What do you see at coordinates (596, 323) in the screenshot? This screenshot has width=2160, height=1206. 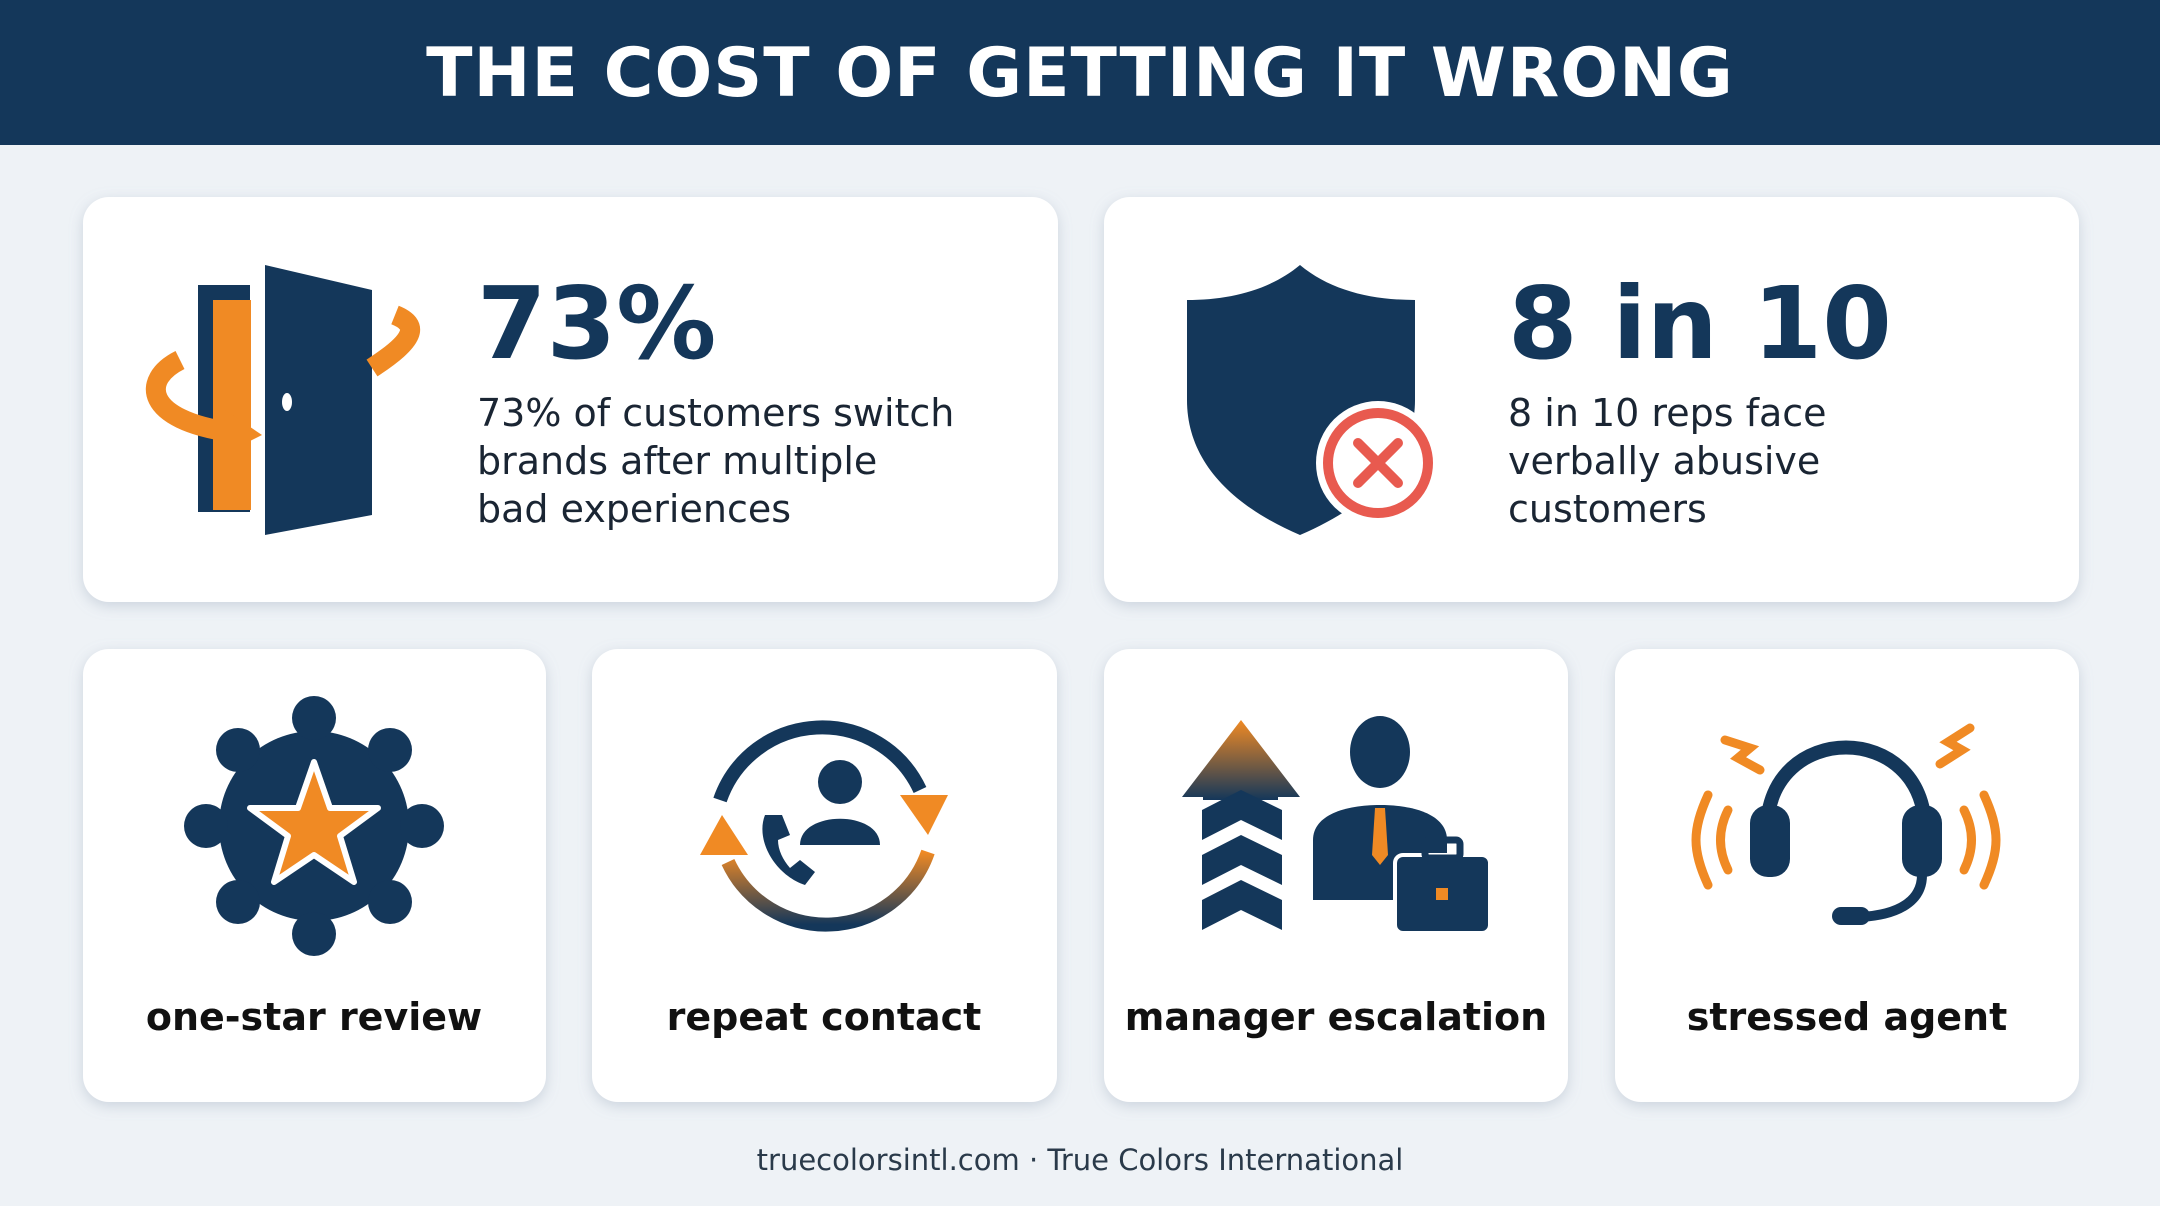 I see `stat-big: 73%` at bounding box center [596, 323].